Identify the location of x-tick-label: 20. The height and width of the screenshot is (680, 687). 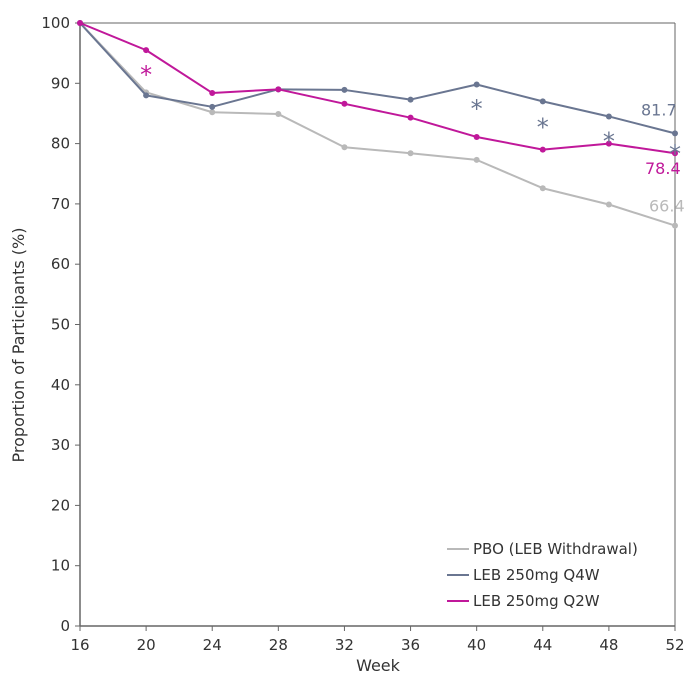
(146, 645).